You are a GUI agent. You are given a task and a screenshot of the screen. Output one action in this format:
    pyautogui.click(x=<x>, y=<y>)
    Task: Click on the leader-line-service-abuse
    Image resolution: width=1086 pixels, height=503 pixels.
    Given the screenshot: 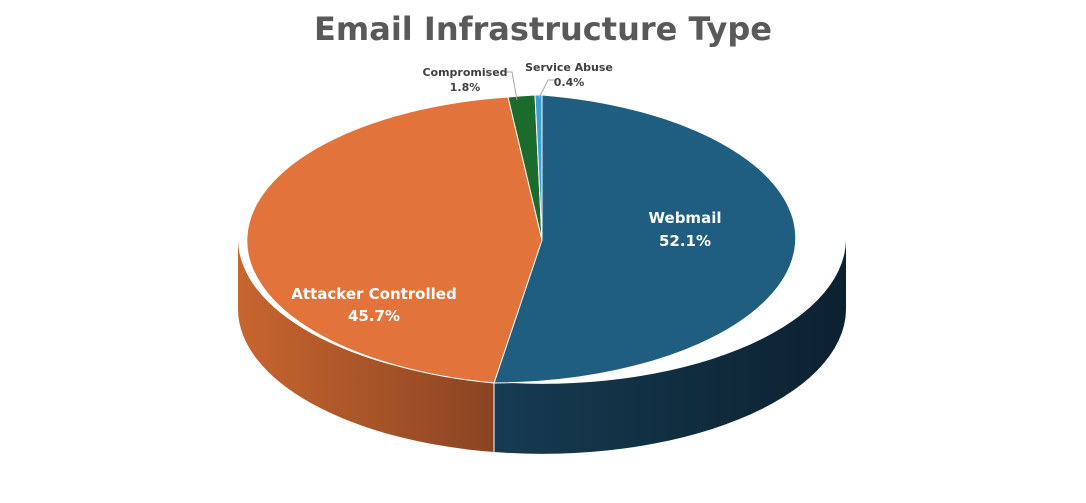 What is the action you would take?
    pyautogui.click(x=546, y=89)
    